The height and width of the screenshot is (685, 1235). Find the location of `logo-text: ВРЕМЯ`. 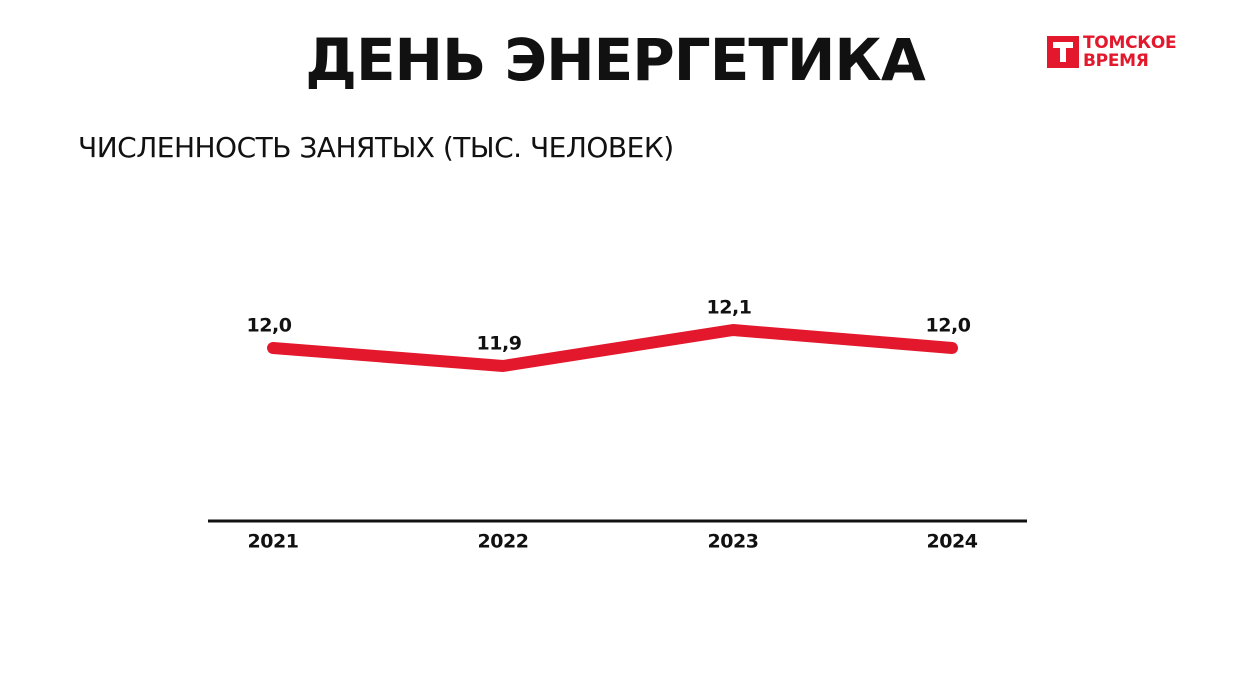

logo-text: ВРЕМЯ is located at coordinates (1116, 61).